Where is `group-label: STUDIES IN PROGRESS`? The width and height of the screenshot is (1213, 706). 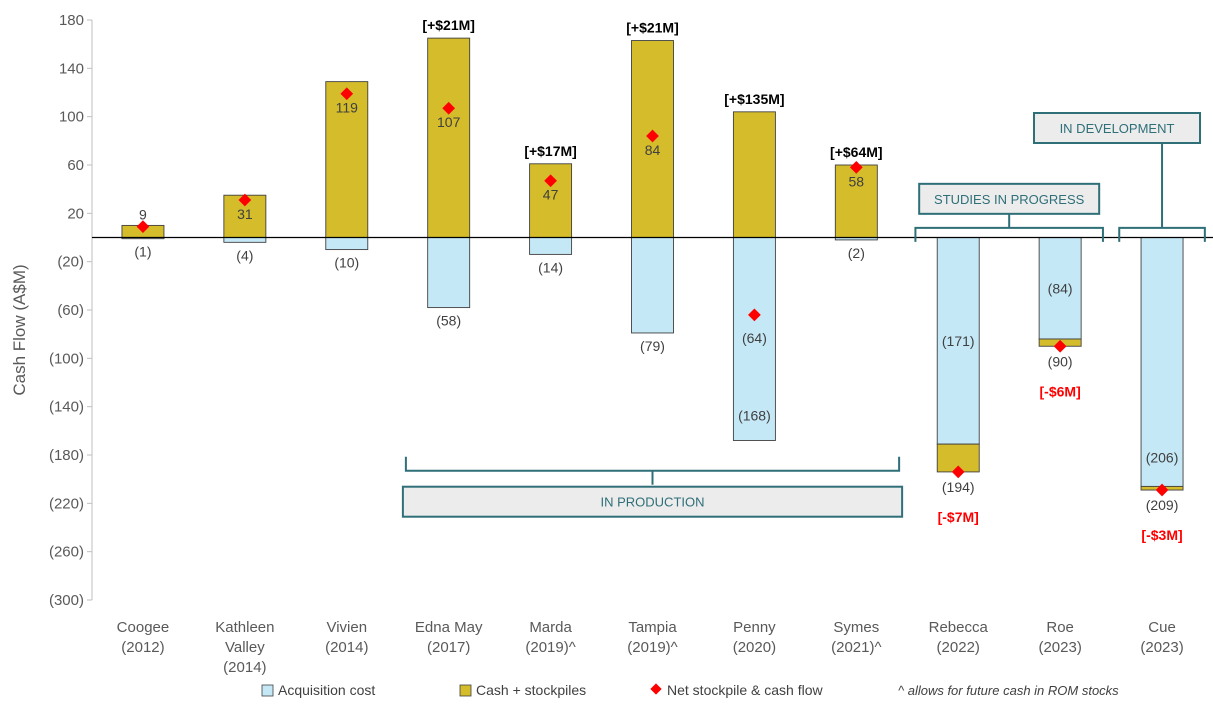 group-label: STUDIES IN PROGRESS is located at coordinates (1009, 199).